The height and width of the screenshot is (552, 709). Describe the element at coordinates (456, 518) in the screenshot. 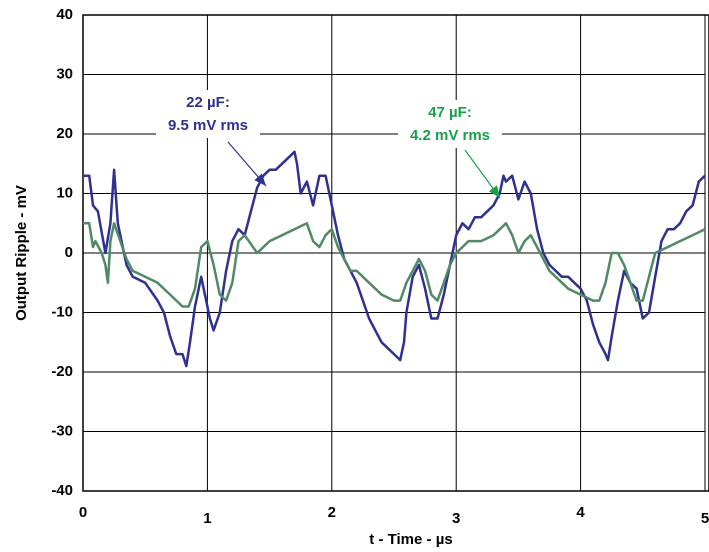

I see `x-tick-label: 3` at that location.